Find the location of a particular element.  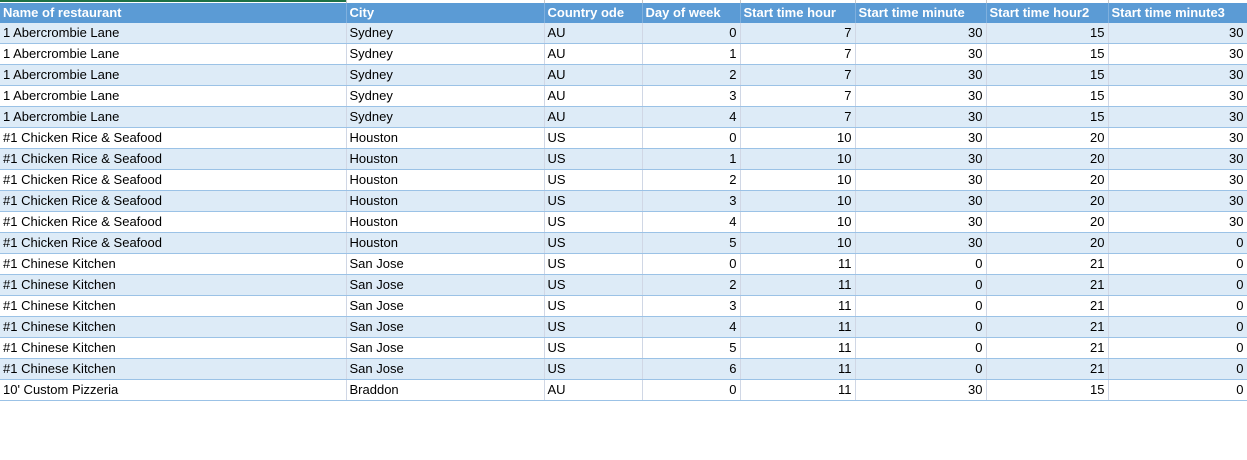

header-start-time-hour: Start time hour is located at coordinates (798, 13).